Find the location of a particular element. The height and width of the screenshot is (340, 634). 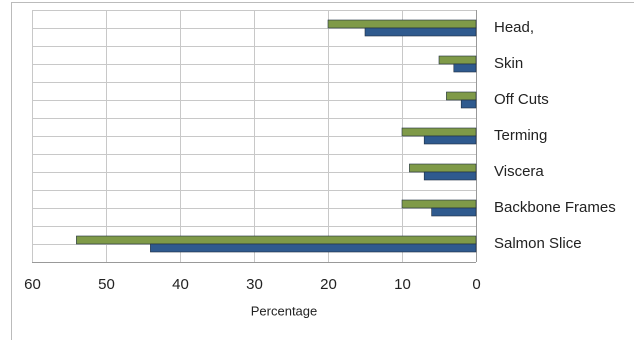

category-label: Head, is located at coordinates (514, 27).